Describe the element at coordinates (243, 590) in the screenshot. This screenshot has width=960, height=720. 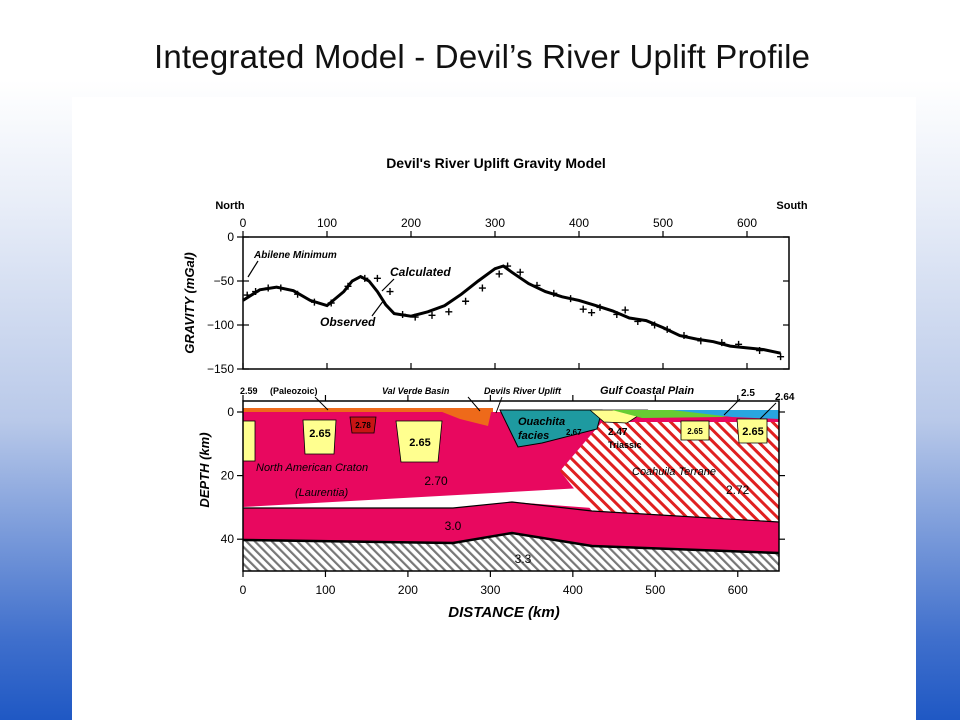
I see `section-x-tick-label: 0` at that location.